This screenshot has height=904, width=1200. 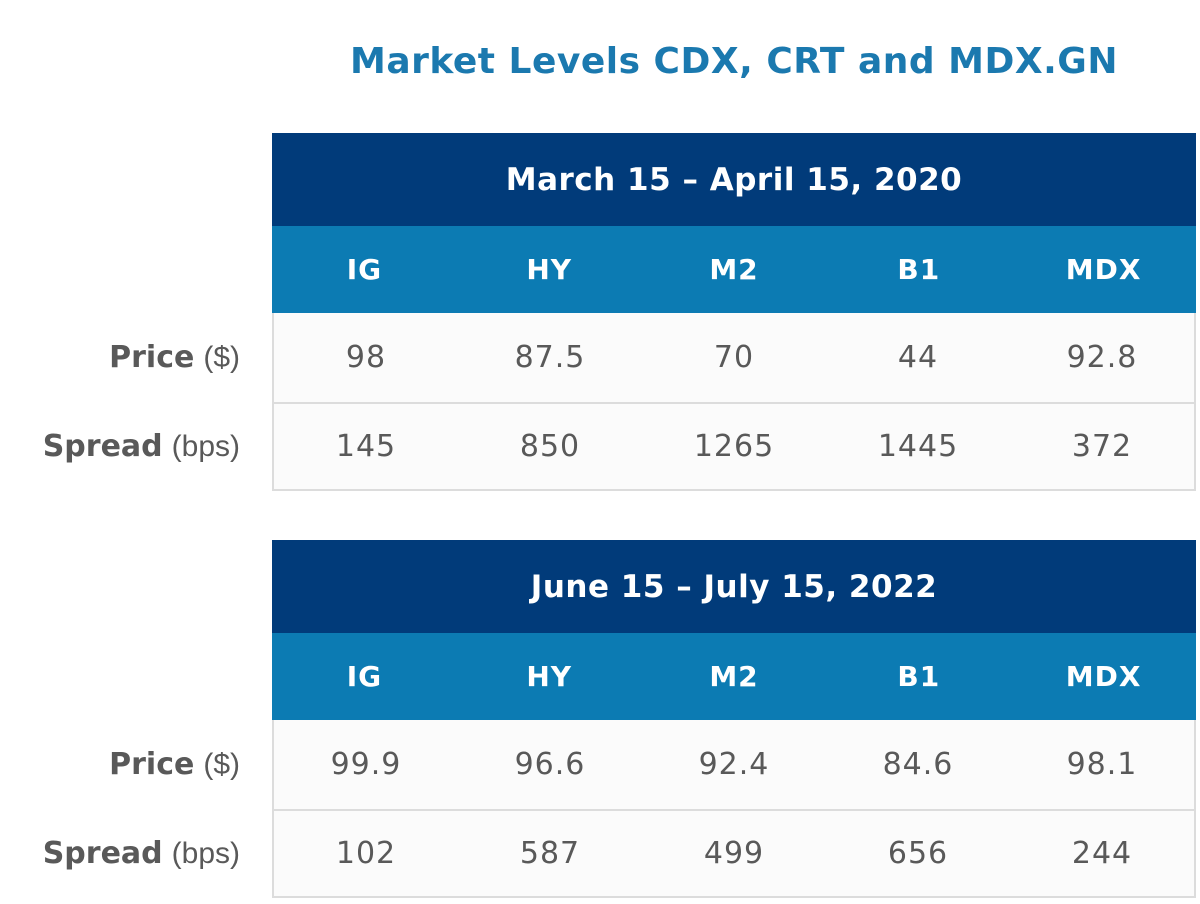 What do you see at coordinates (1102, 446) in the screenshot?
I see `data-cell: 372` at bounding box center [1102, 446].